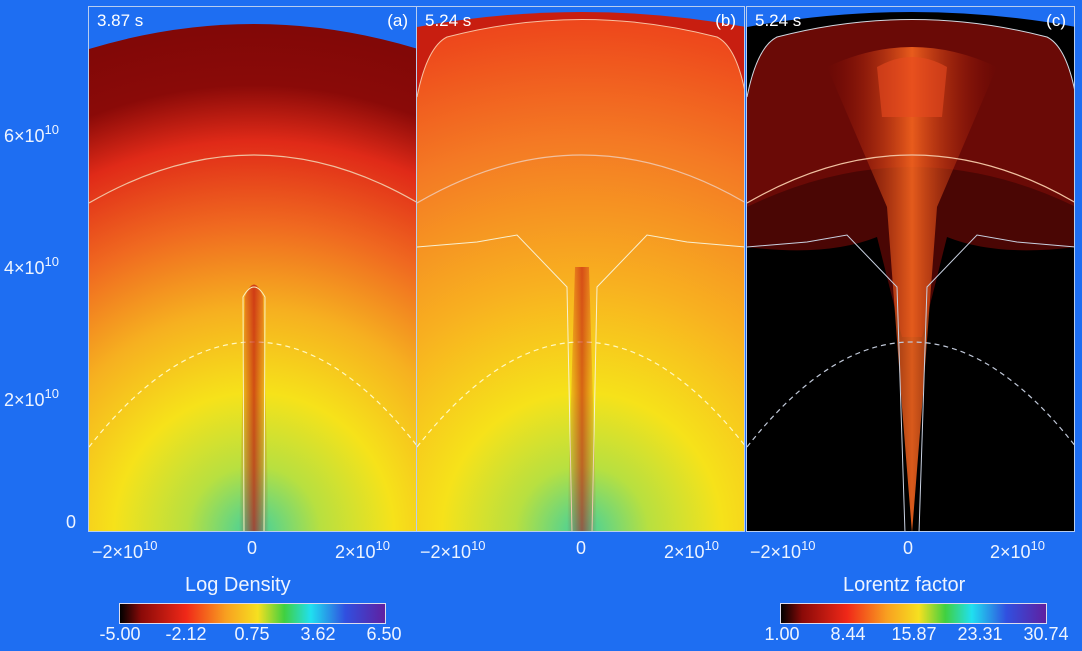 The width and height of the screenshot is (1082, 651). What do you see at coordinates (1046, 634) in the screenshot?
I see `colorbar-label: 30.74` at bounding box center [1046, 634].